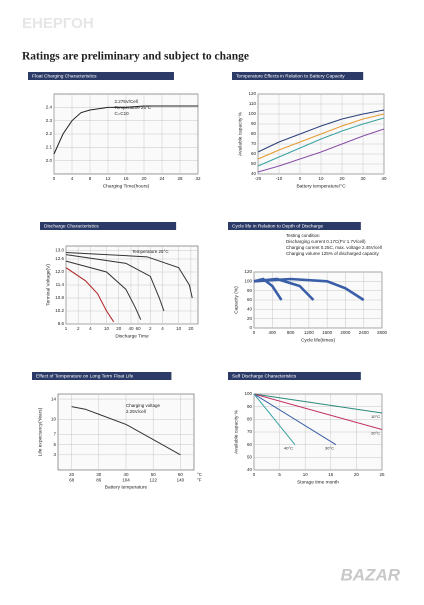 This screenshot has width=424, height=605. I want to click on y-tick-label: 80, so click(250, 290).